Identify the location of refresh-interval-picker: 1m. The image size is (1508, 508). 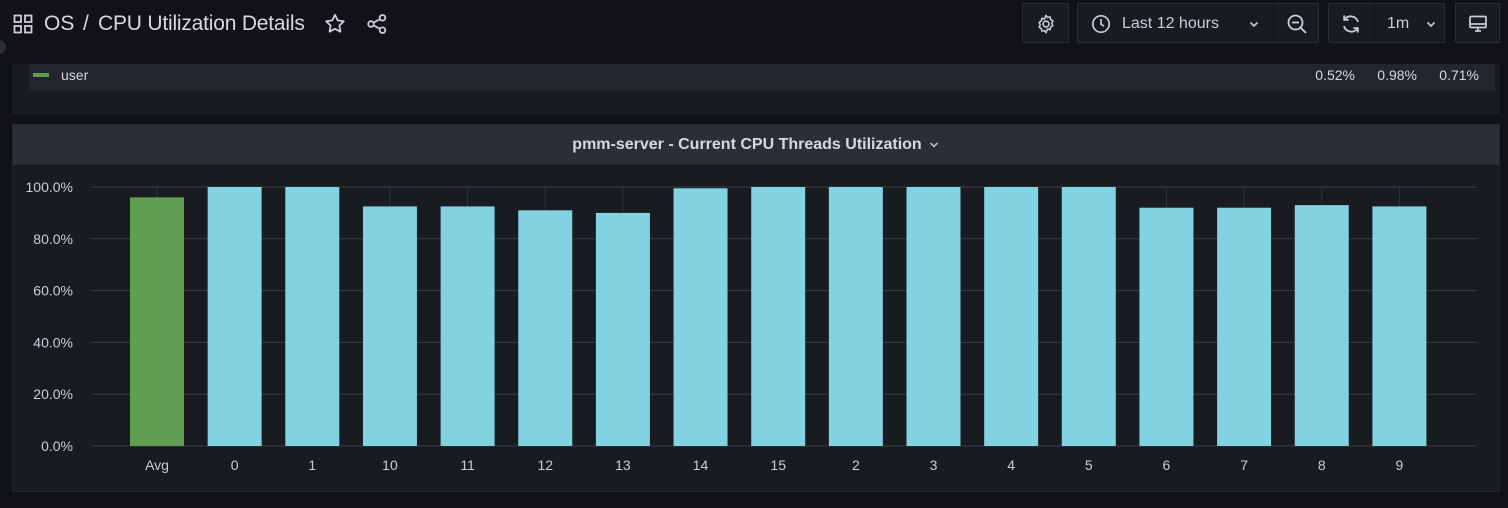
(1409, 23).